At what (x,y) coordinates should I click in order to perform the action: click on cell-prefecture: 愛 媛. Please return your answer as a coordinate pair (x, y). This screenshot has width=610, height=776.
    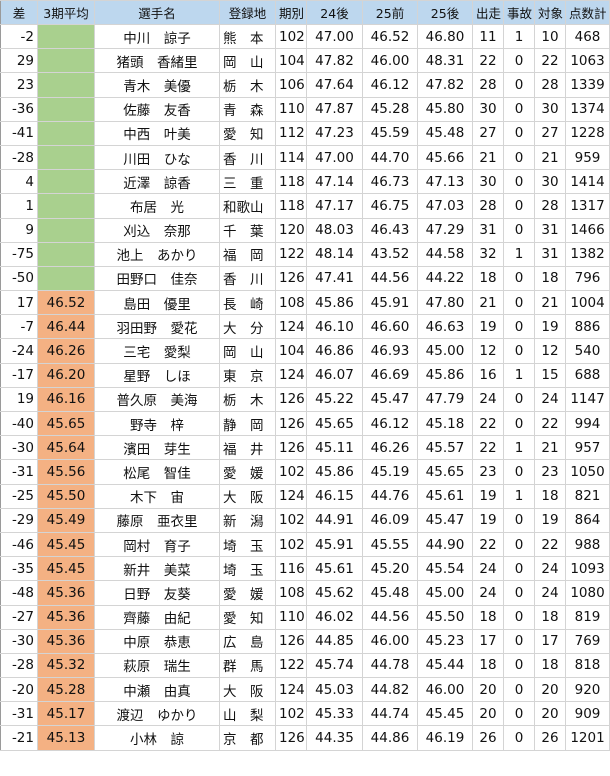
    Looking at the image, I should click on (247, 472).